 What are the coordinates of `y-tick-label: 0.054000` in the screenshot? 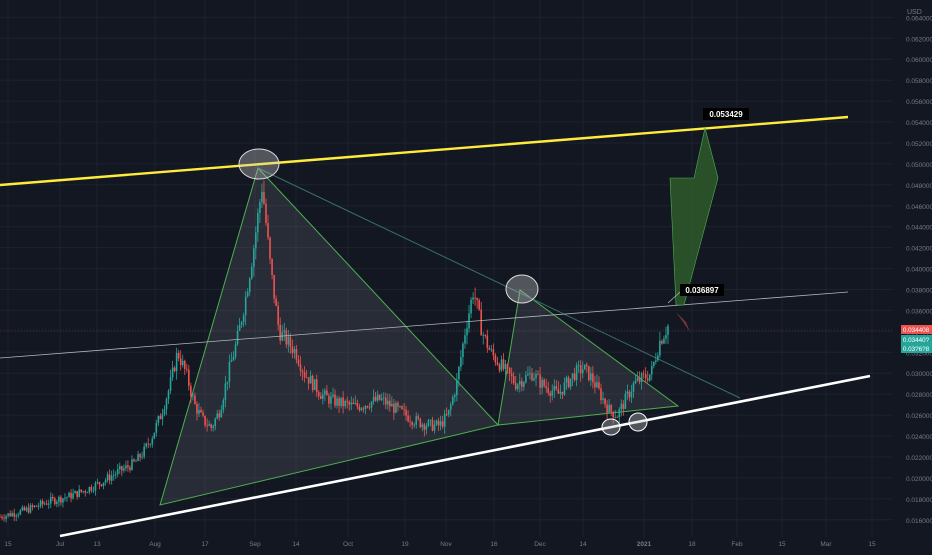 It's located at (919, 123).